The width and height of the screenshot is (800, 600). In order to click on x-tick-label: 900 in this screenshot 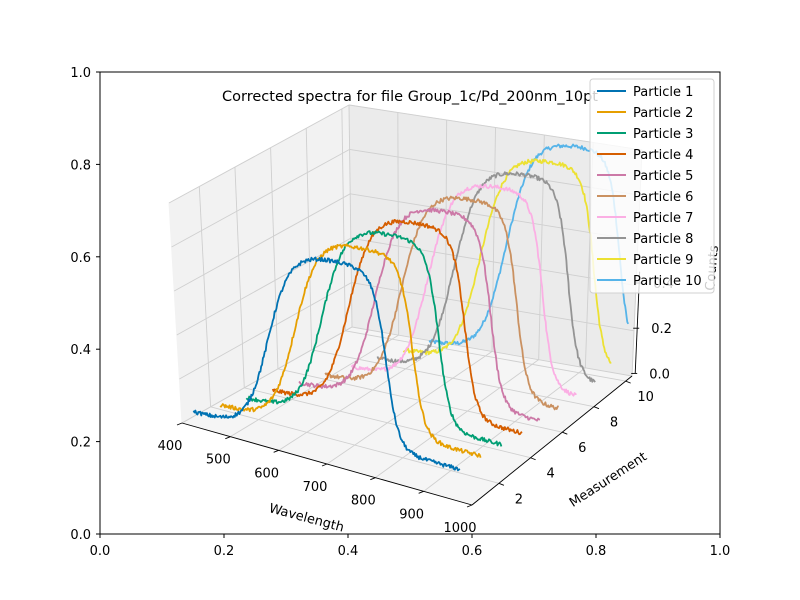, I will do `click(411, 514)`.